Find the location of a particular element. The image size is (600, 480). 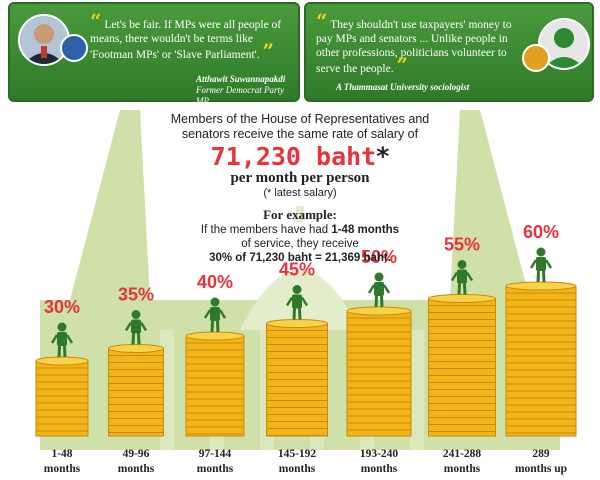

bar-value-label-4: 45% is located at coordinates (297, 270).